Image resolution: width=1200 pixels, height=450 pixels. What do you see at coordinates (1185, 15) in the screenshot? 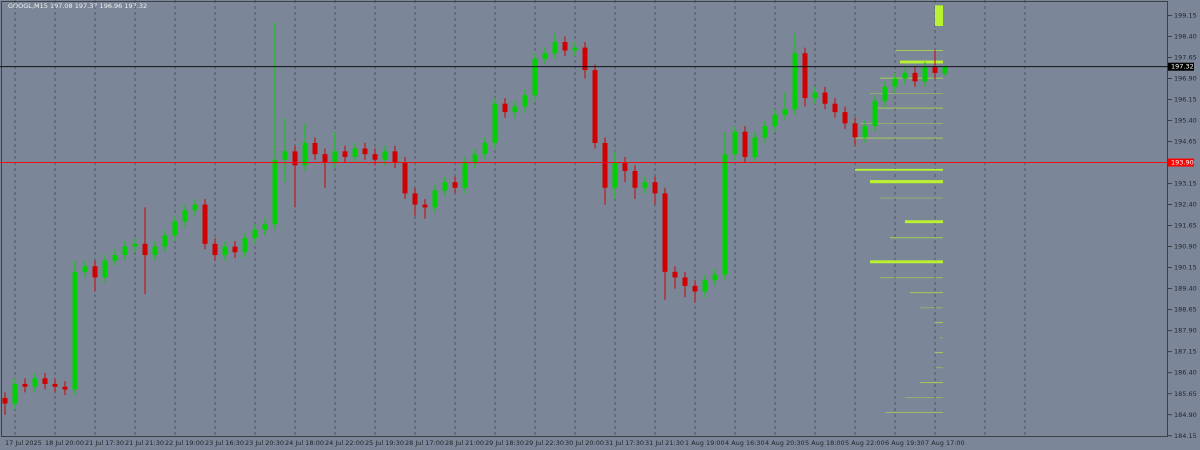
I see `y-tick-label: 199.15` at bounding box center [1185, 15].